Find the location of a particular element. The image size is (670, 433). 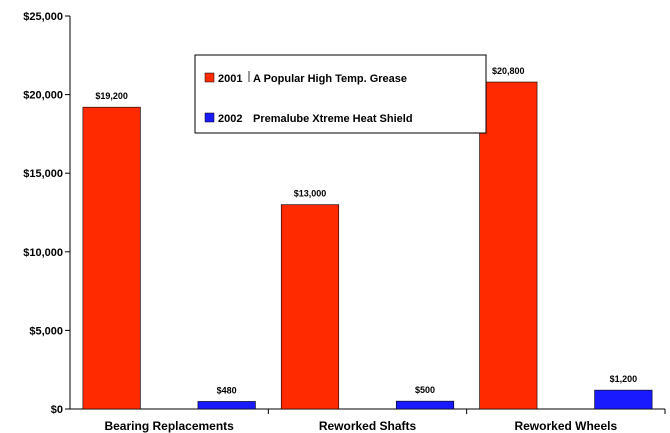

legend-year-2001: 2001 is located at coordinates (230, 79).